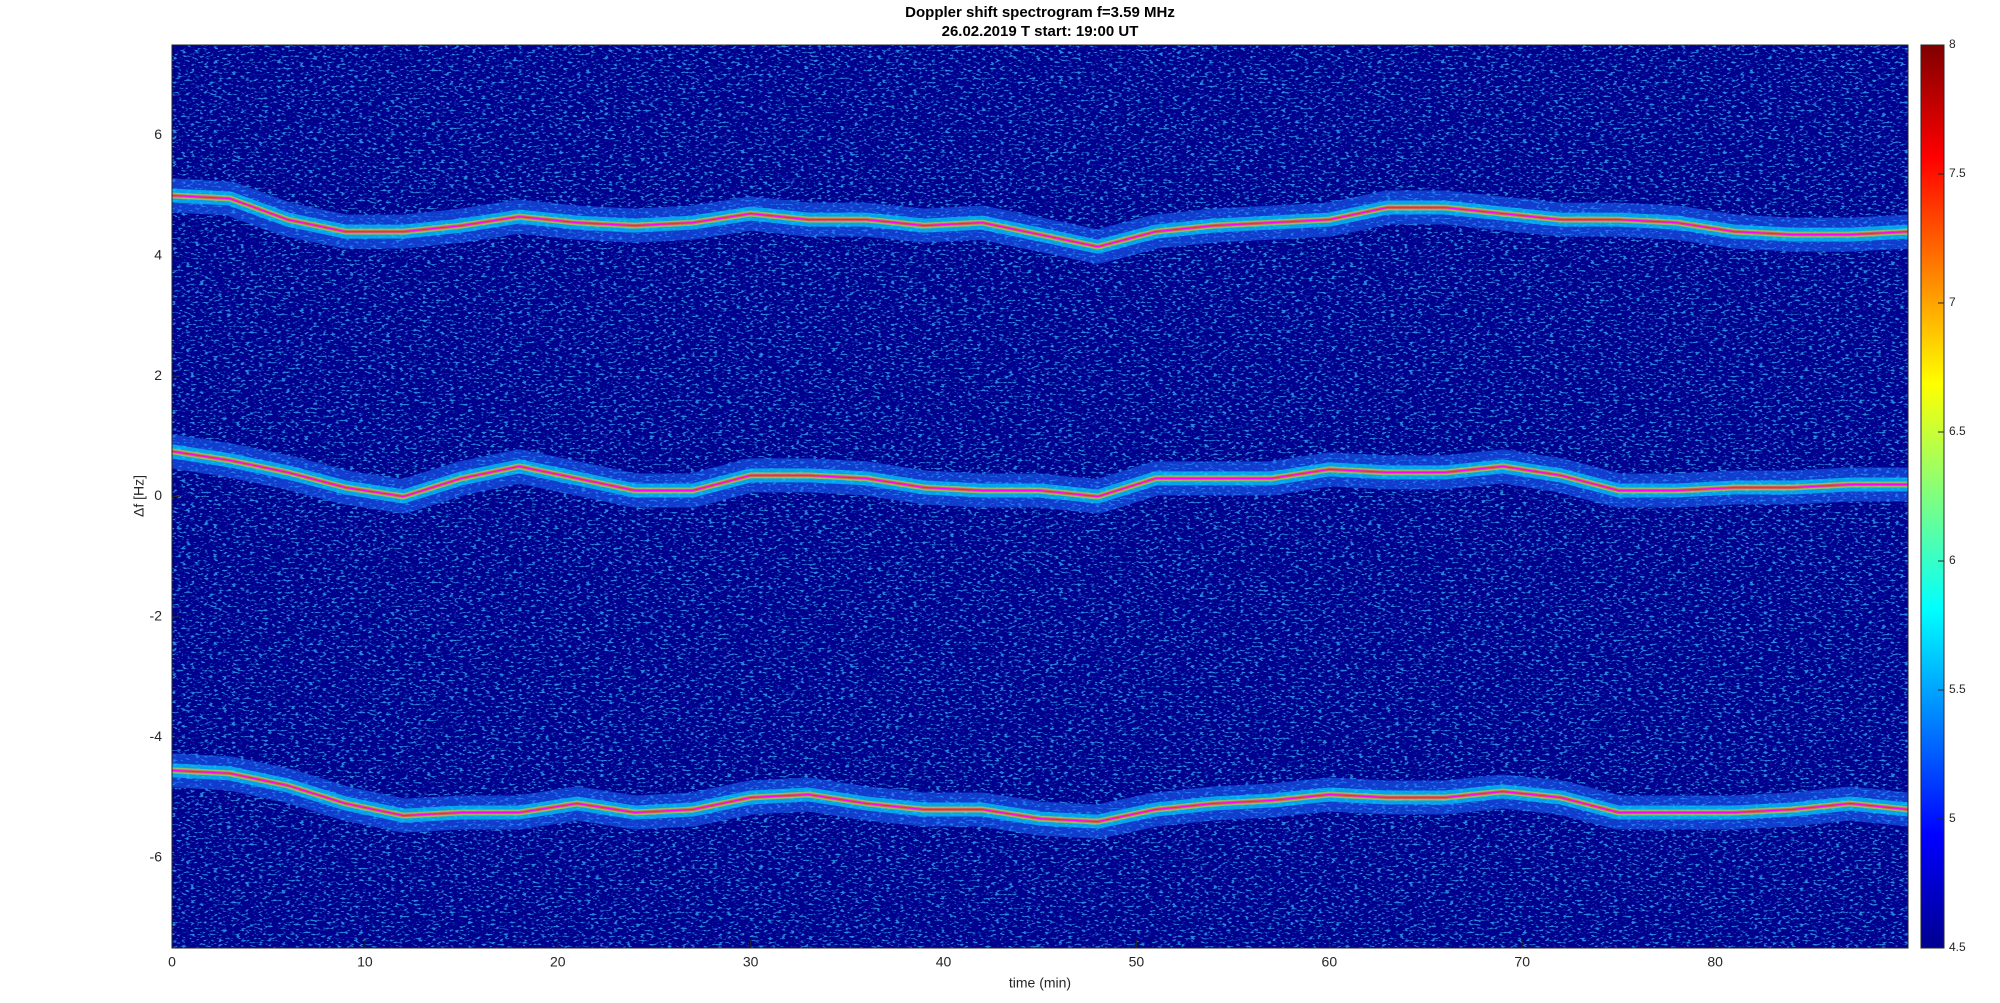 Image resolution: width=2000 pixels, height=1003 pixels. What do you see at coordinates (1522, 962) in the screenshot?
I see `x-tick-label: 70` at bounding box center [1522, 962].